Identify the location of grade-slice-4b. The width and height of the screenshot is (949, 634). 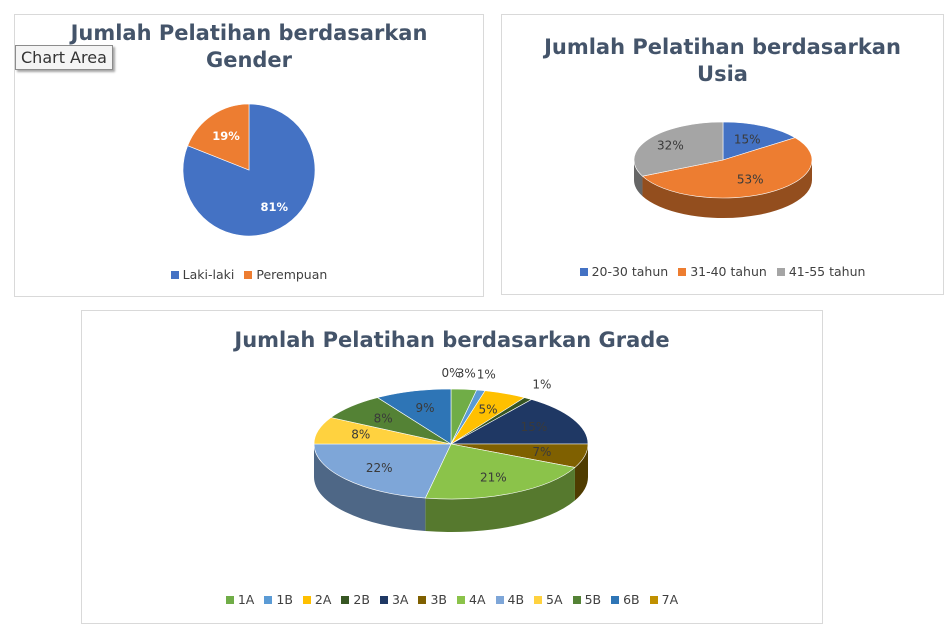
(382, 471).